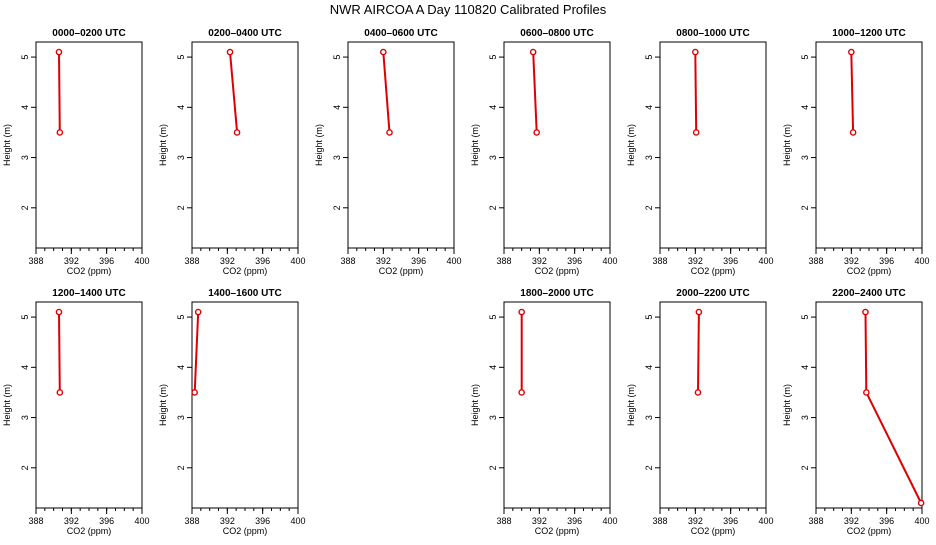 The height and width of the screenshot is (545, 936). What do you see at coordinates (244, 293) in the screenshot?
I see `panel-title: 1400–1600 UTC` at bounding box center [244, 293].